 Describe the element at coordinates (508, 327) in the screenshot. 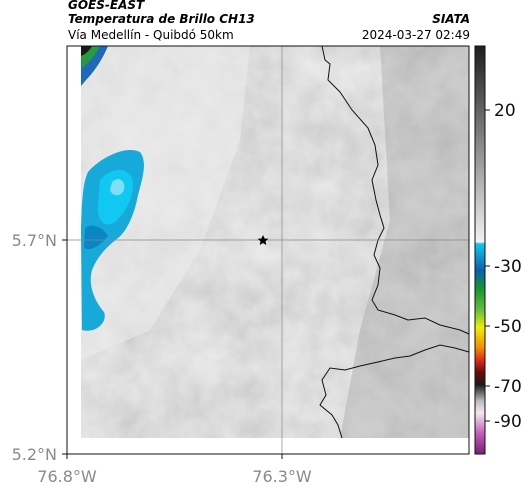

I see `colorbar-tick-label: -50` at that location.